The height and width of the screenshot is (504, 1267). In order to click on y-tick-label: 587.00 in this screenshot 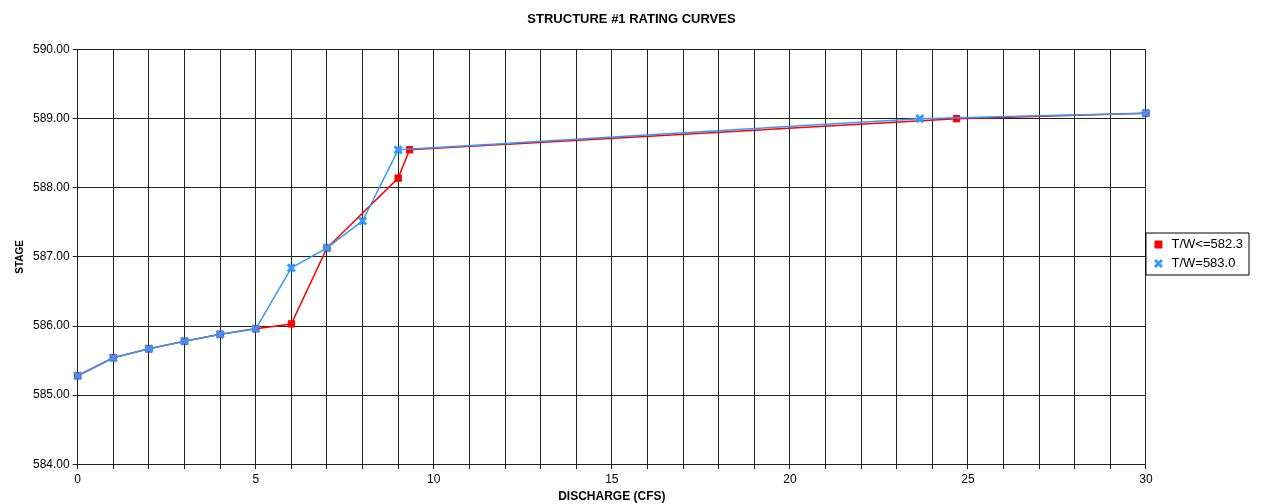, I will do `click(52, 256)`.